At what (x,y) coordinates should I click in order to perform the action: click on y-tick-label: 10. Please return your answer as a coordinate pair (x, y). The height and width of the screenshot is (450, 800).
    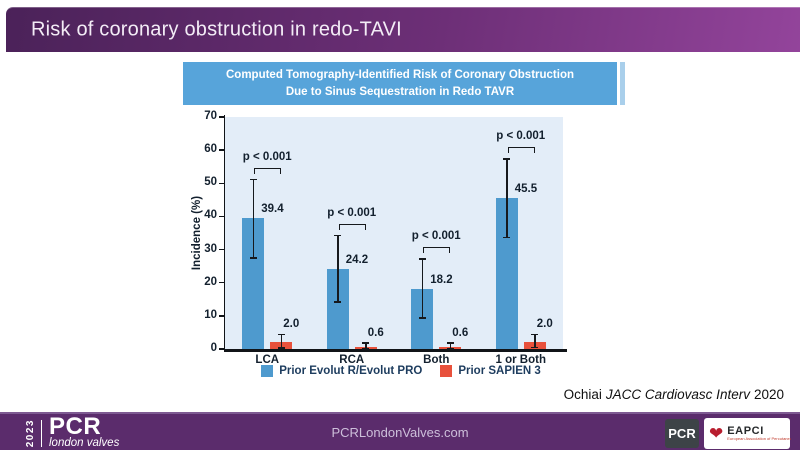
    Looking at the image, I should click on (210, 314).